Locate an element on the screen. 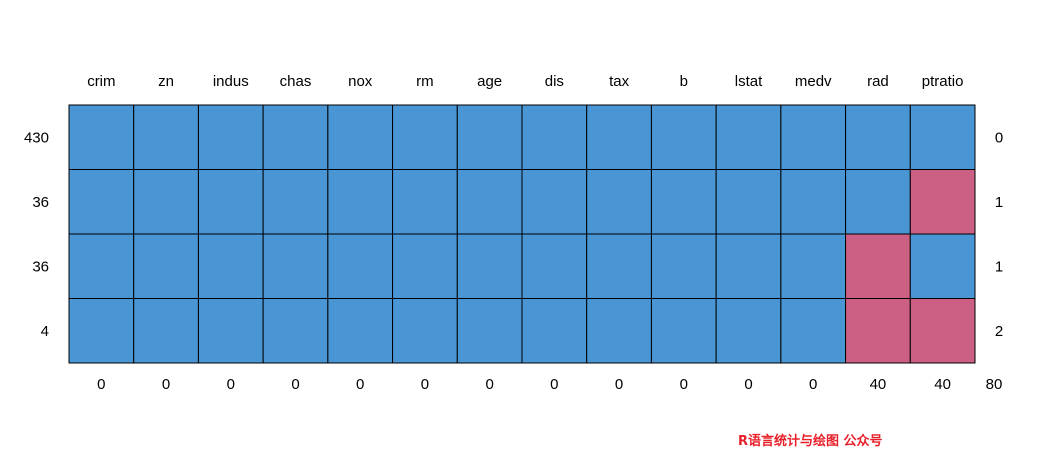  row-missing-1: 0 is located at coordinates (999, 137).